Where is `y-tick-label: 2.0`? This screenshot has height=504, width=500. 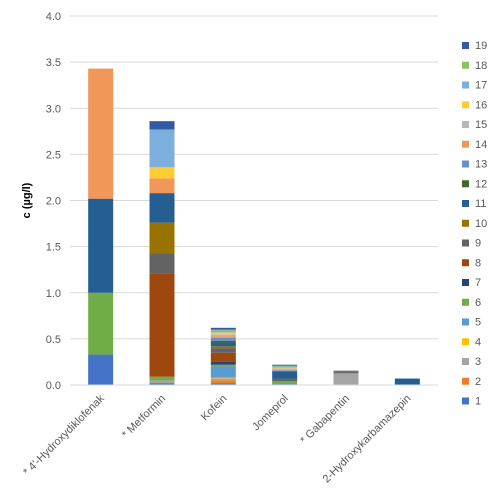
y-tick-label: 2.0 is located at coordinates (53, 202).